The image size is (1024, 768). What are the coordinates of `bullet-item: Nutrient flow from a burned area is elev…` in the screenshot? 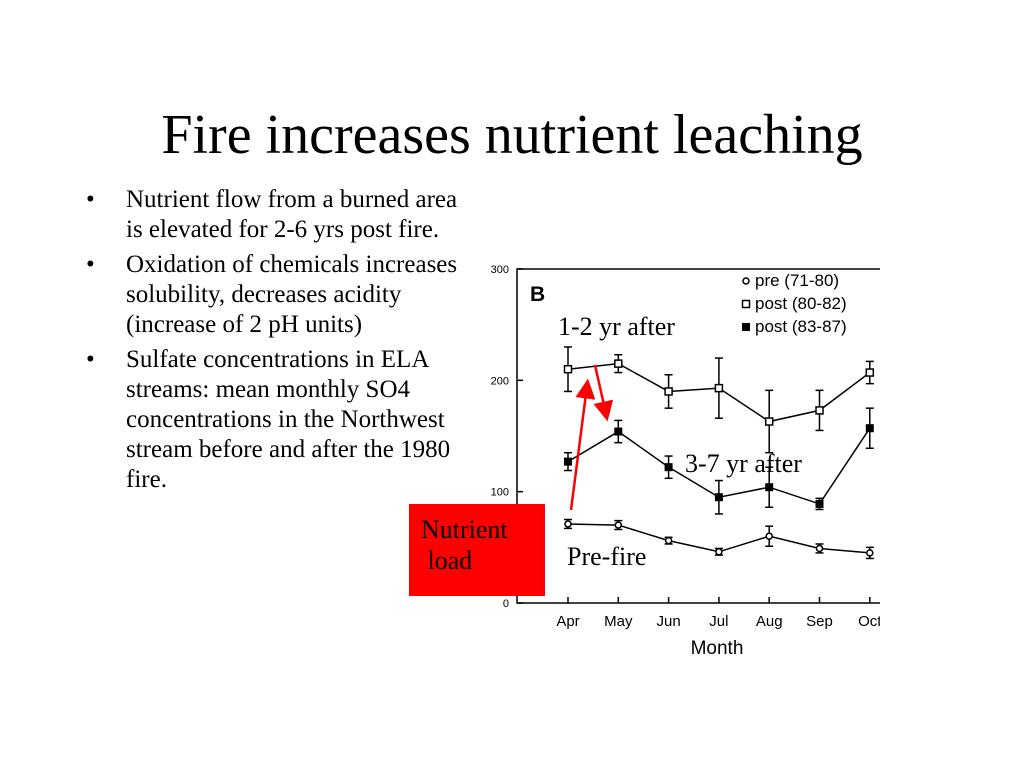 It's located at (278, 215).